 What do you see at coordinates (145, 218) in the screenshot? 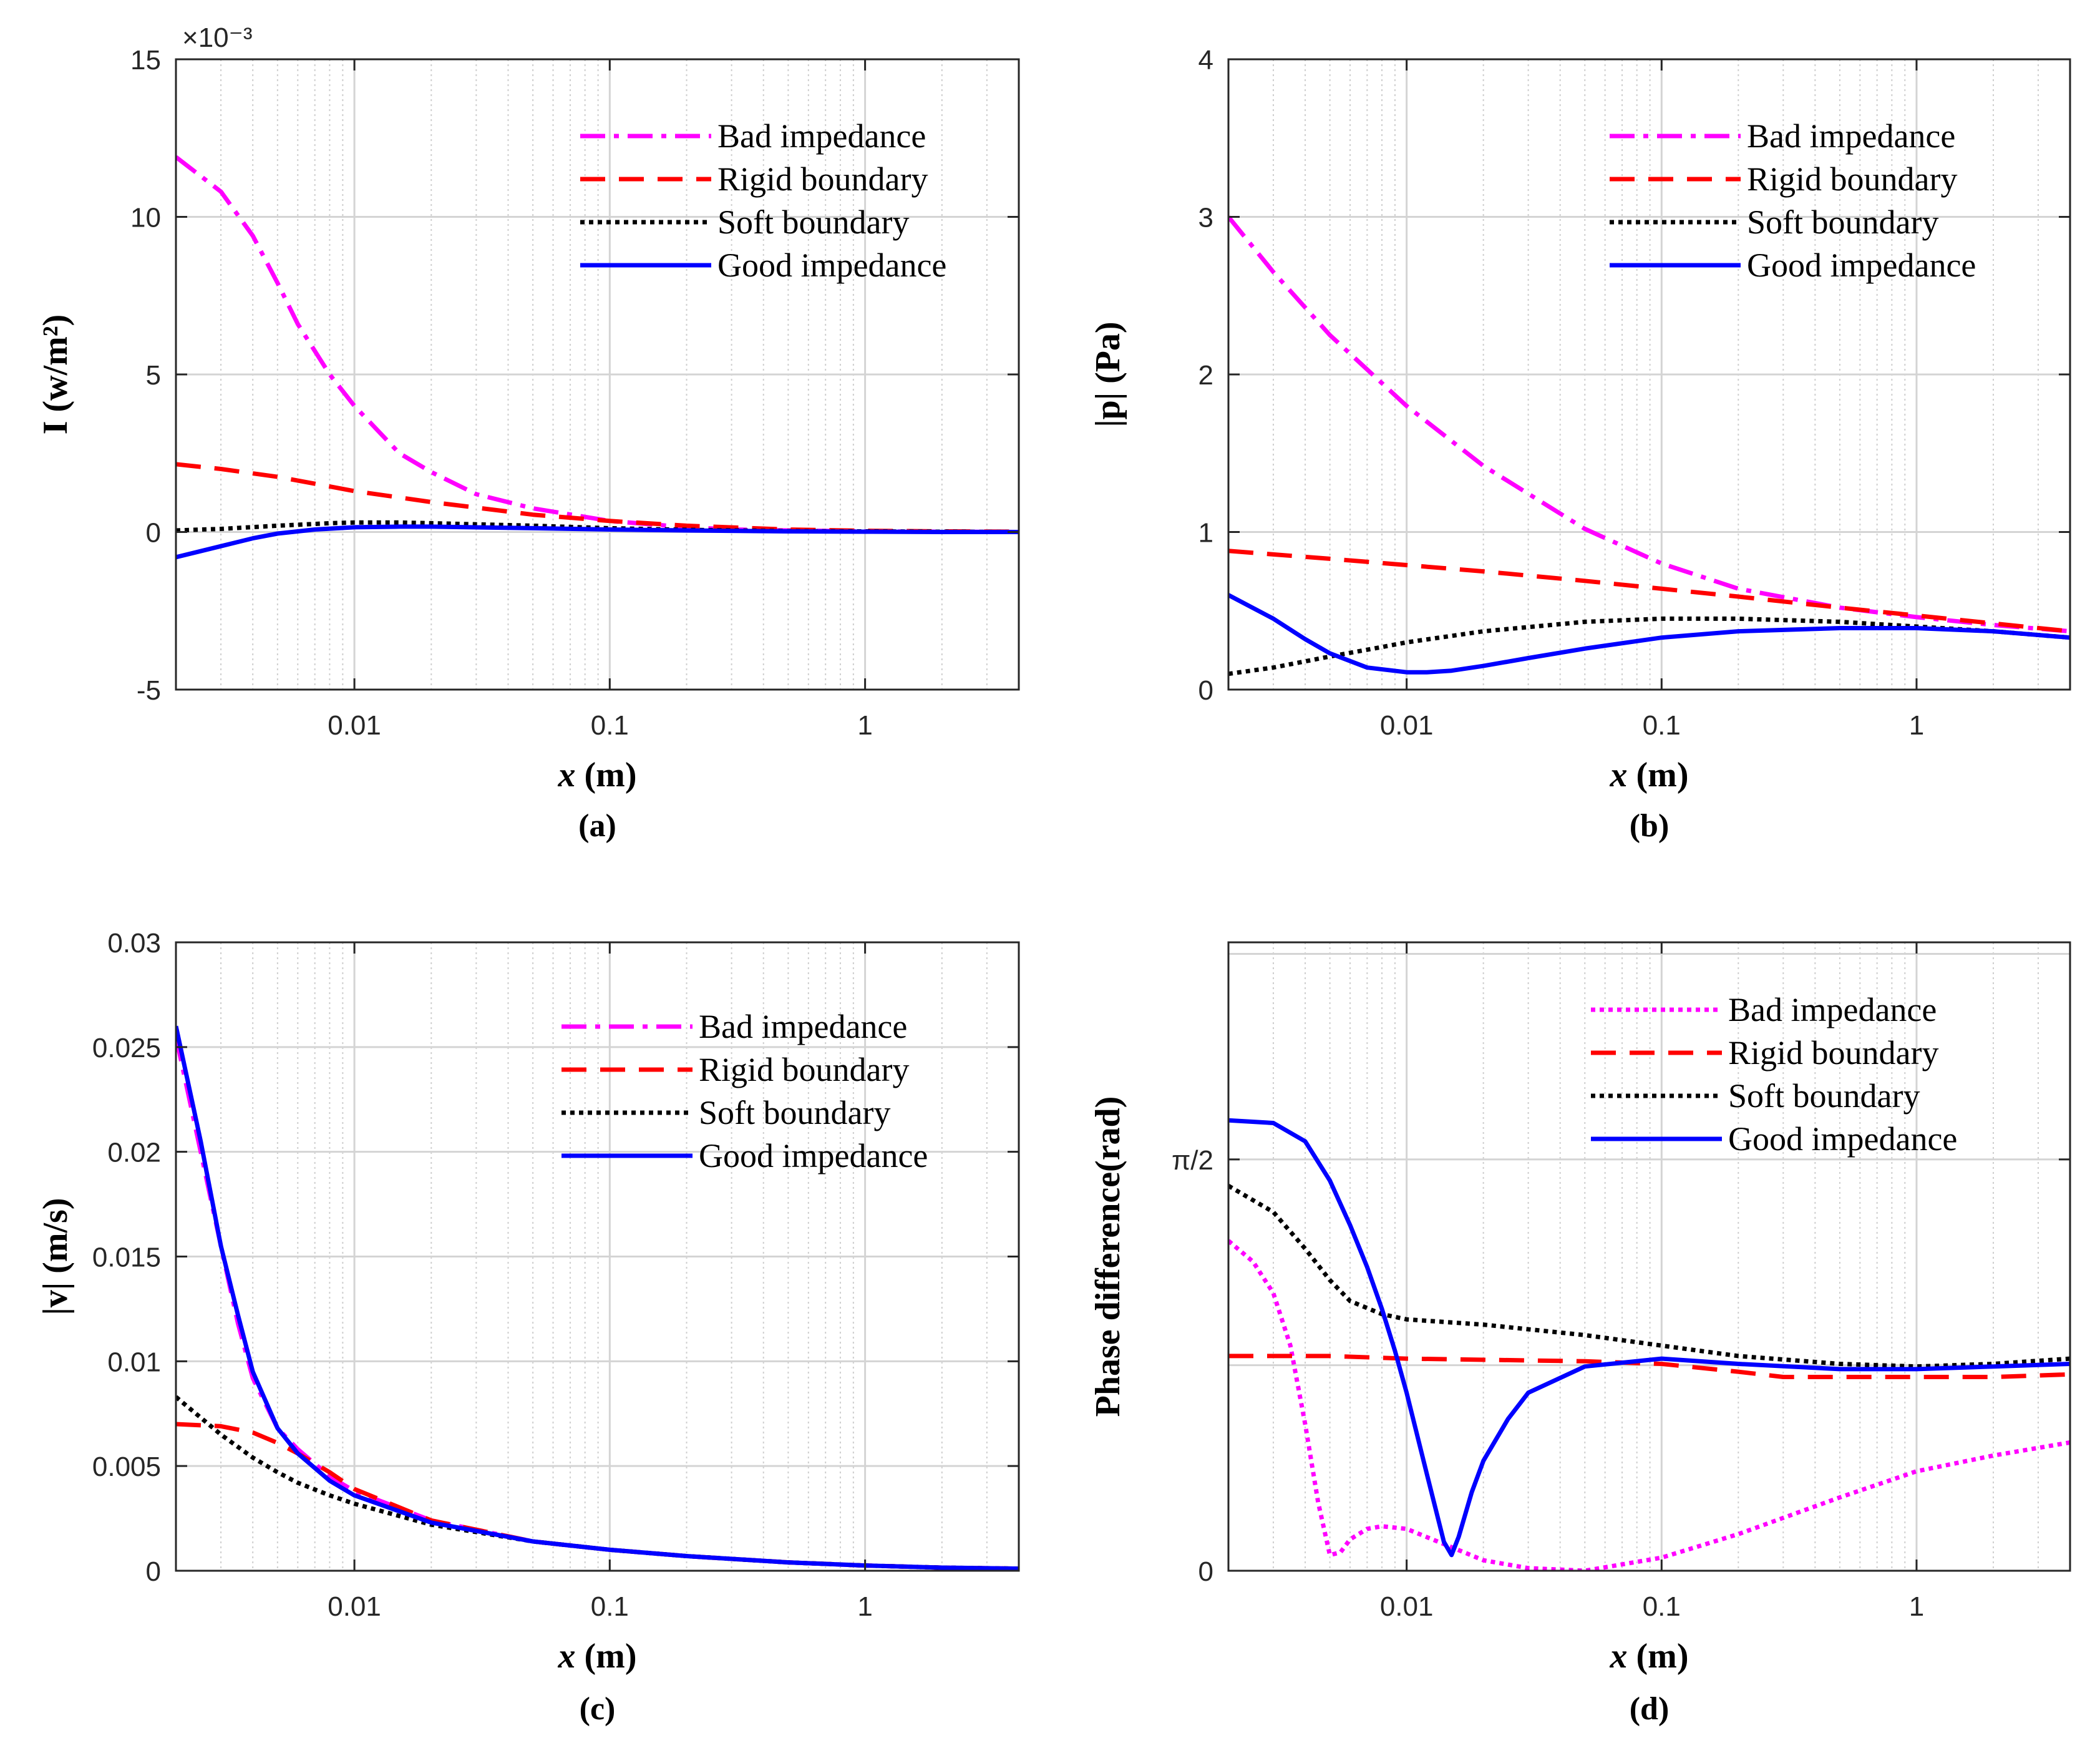
I see `y-tick-label: 10` at bounding box center [145, 218].